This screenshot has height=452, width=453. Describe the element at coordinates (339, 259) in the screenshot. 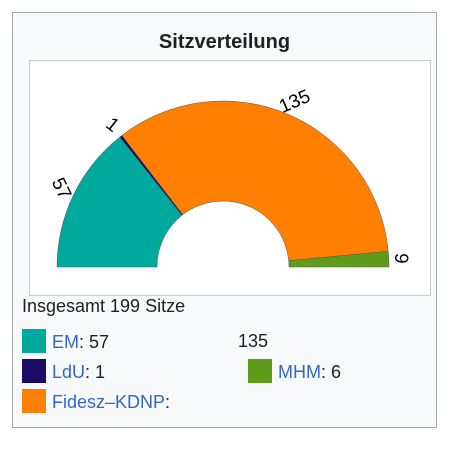

I see `seat-segment-mhm` at that location.